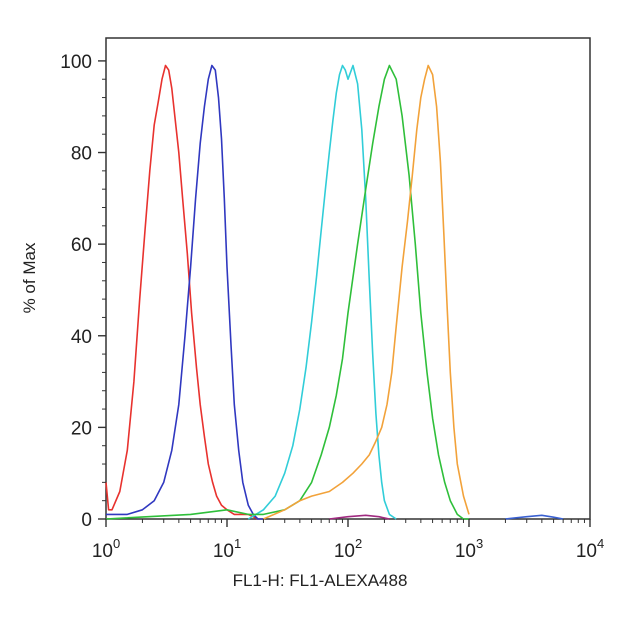  What do you see at coordinates (320, 580) in the screenshot?
I see `x-axis-label: FL1-H: FL1-ALEXA488` at bounding box center [320, 580].